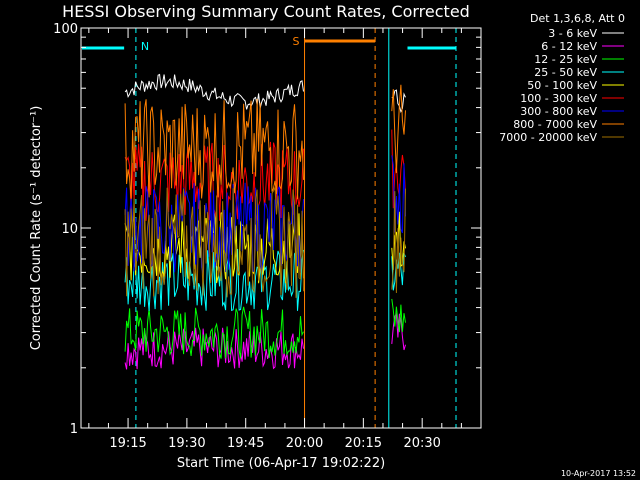  I want to click on legend-label: 300 - 800 keV, so click(558, 111).